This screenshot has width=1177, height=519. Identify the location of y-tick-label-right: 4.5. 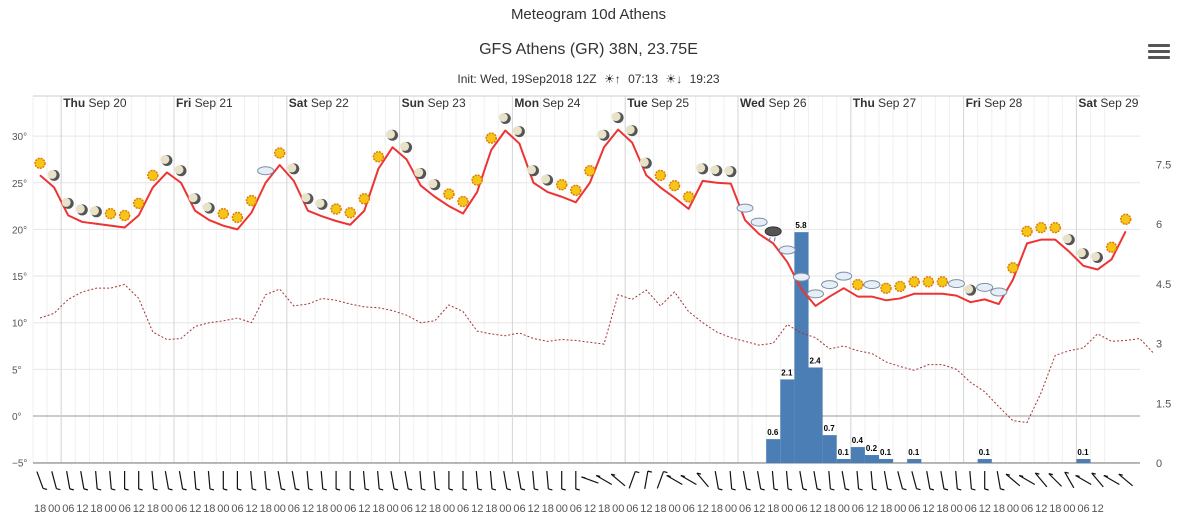
(1163, 285).